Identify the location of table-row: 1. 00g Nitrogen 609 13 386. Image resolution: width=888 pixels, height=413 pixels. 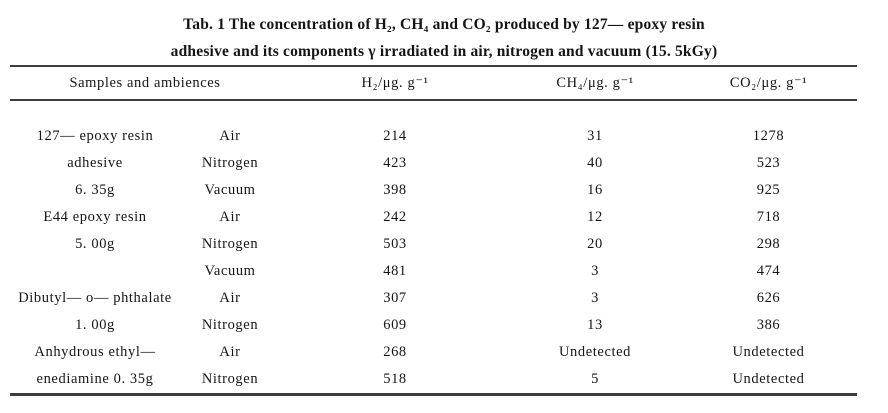
(433, 325).